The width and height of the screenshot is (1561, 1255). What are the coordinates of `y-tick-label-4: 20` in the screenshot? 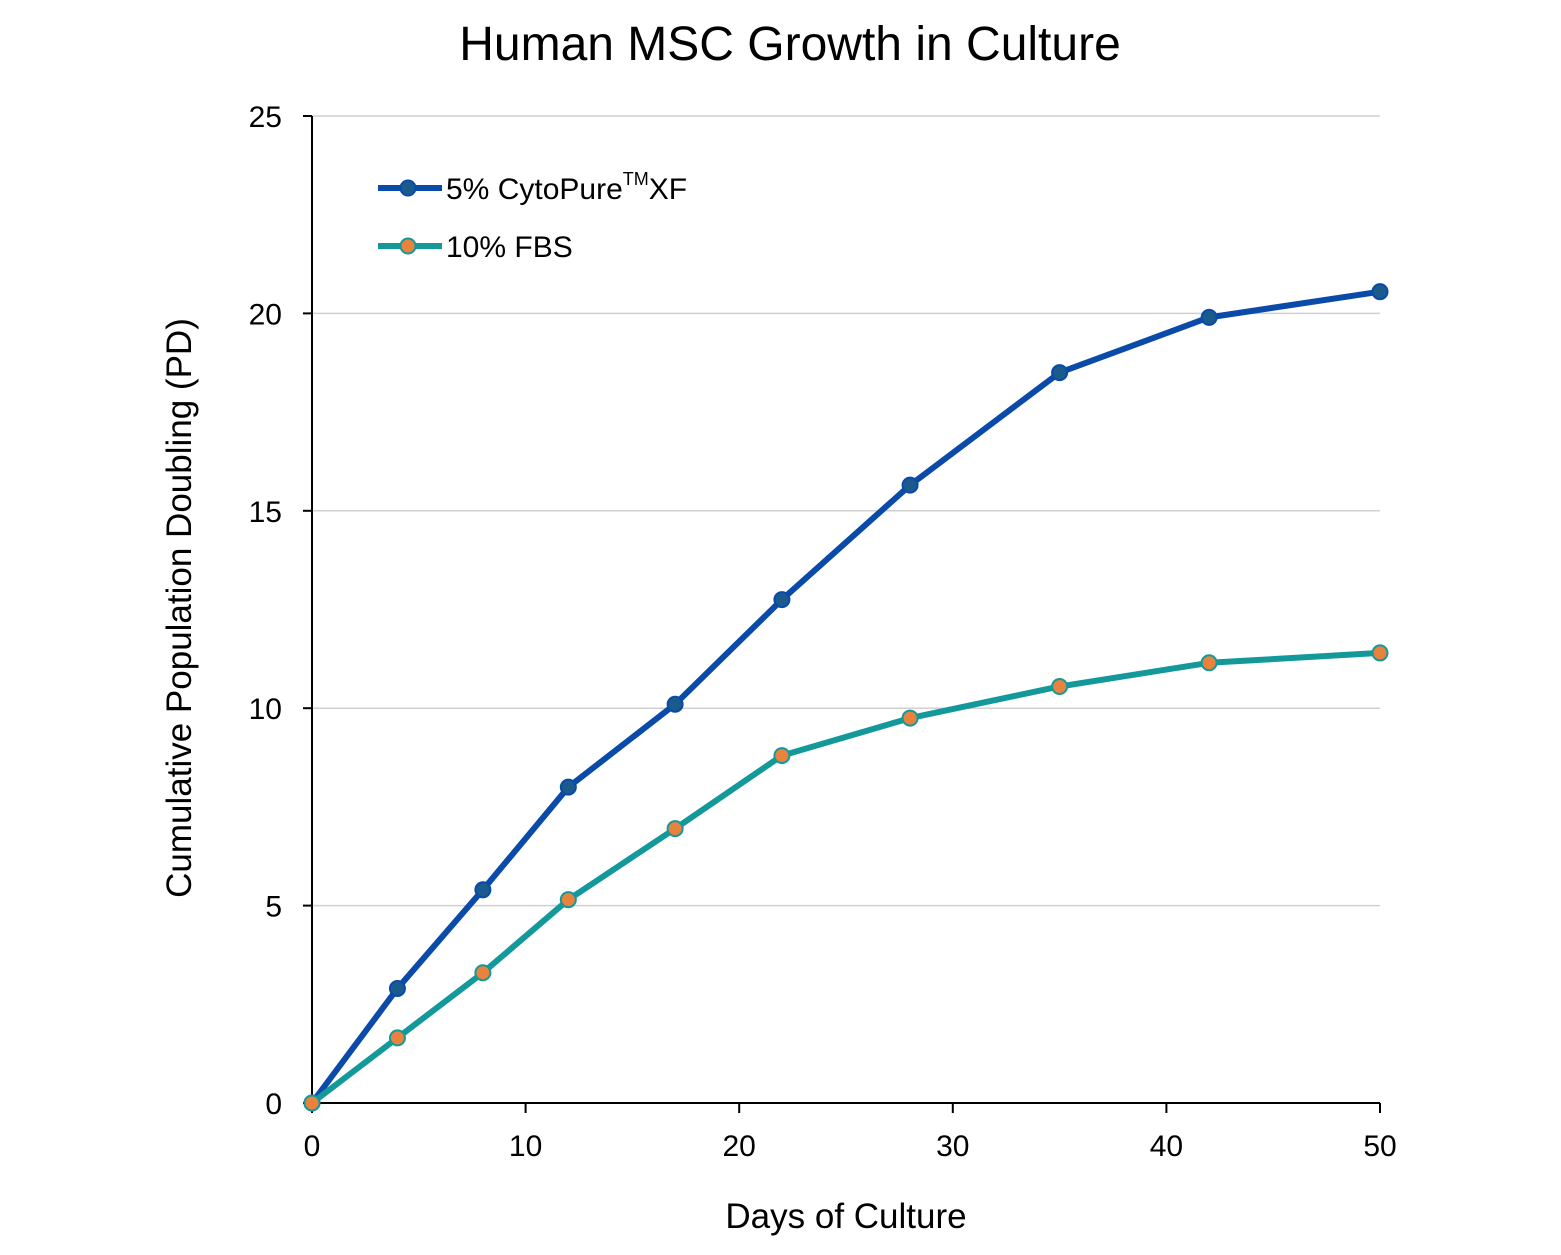 It's located at (265, 314).